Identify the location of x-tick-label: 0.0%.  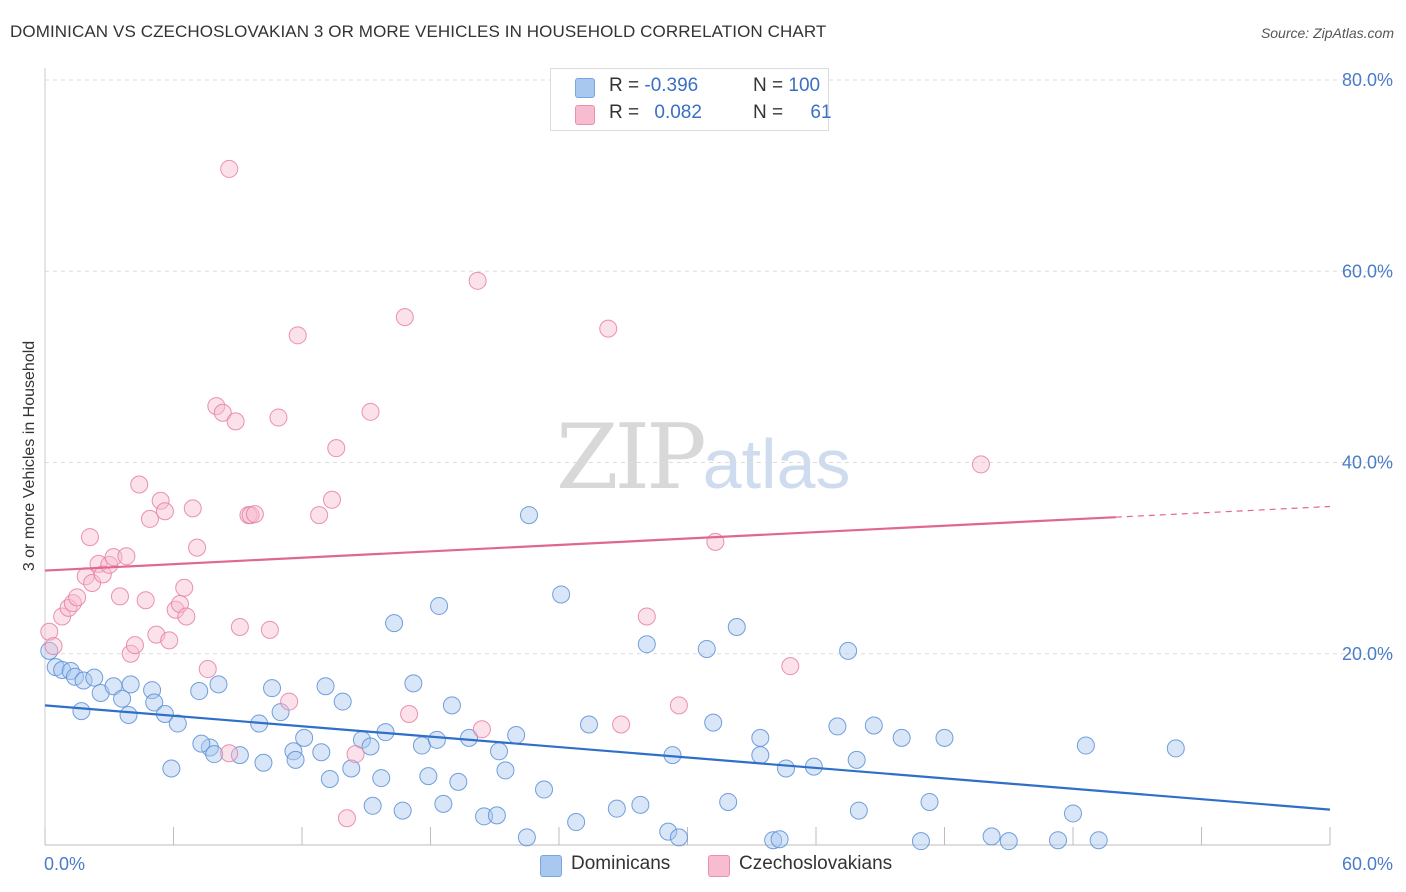
(64, 864).